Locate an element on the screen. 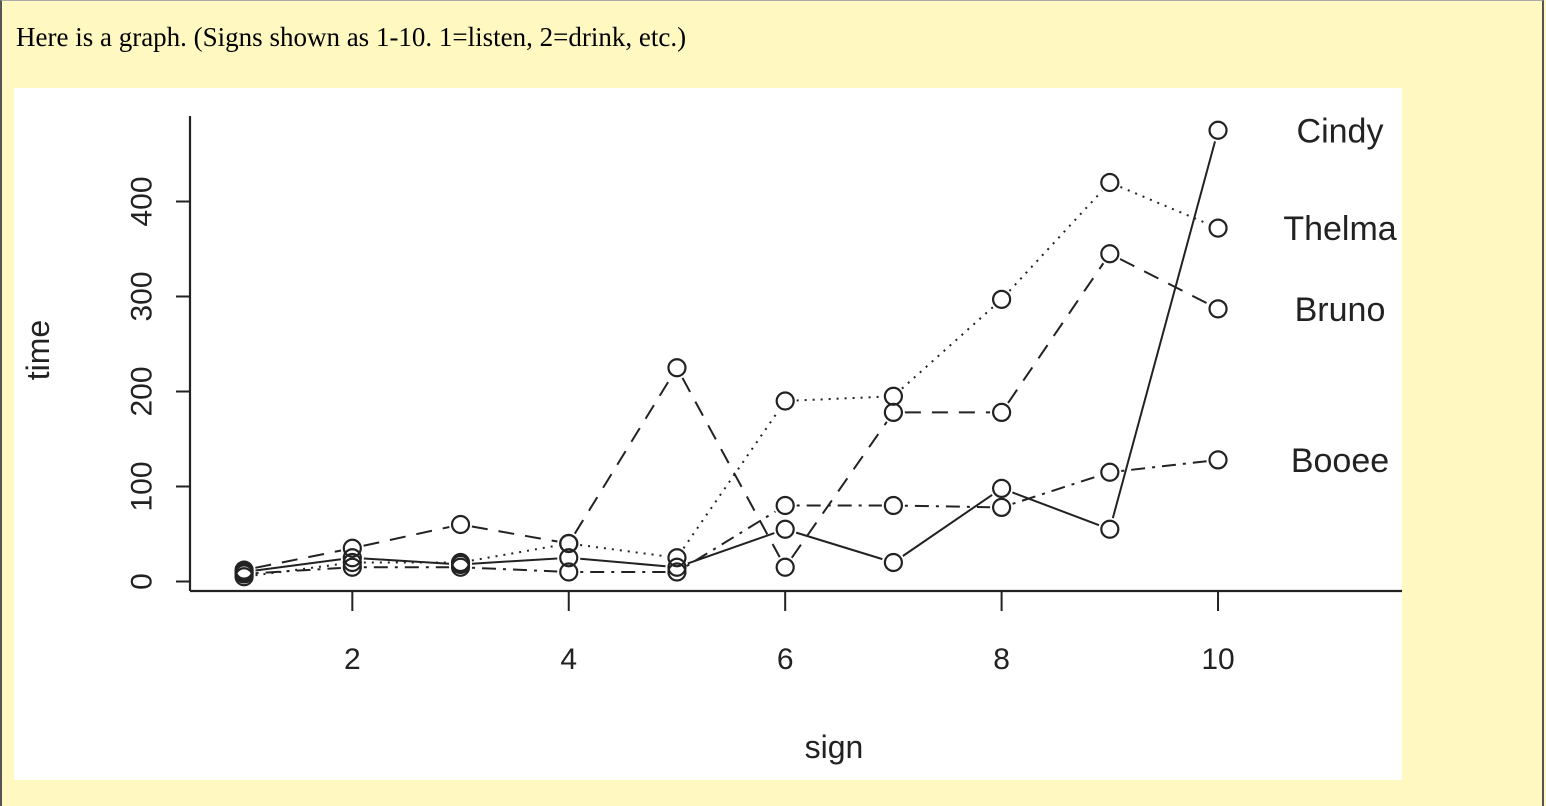  series-label: Cindy is located at coordinates (1340, 131).